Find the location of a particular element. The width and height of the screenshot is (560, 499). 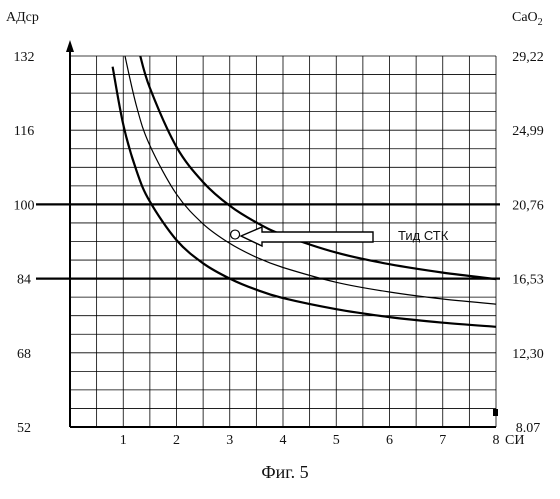

x-tick-label: 3 is located at coordinates (229, 440).